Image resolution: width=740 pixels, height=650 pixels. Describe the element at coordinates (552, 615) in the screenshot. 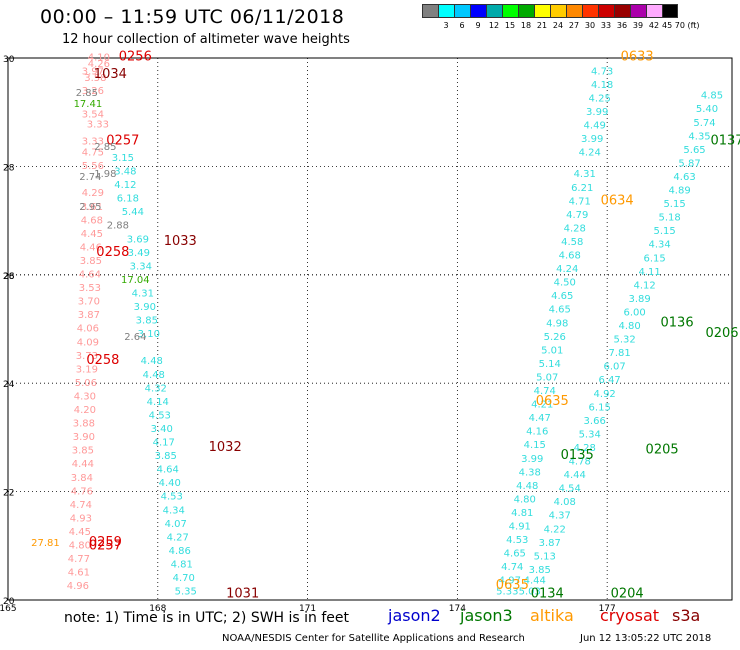

I see `legend-altika: altika` at that location.